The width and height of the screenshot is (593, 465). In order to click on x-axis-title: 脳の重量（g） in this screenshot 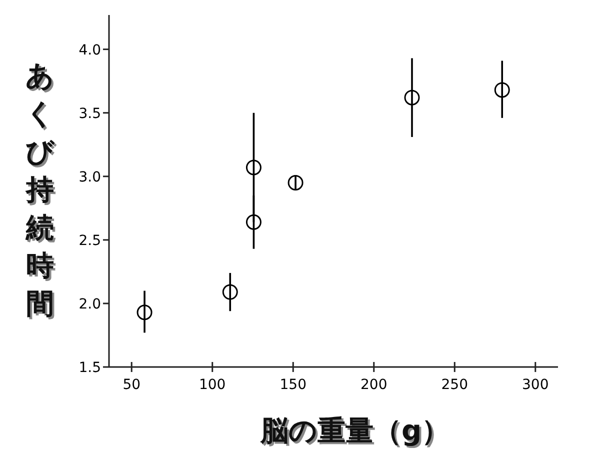, I will do `click(354, 430)`.